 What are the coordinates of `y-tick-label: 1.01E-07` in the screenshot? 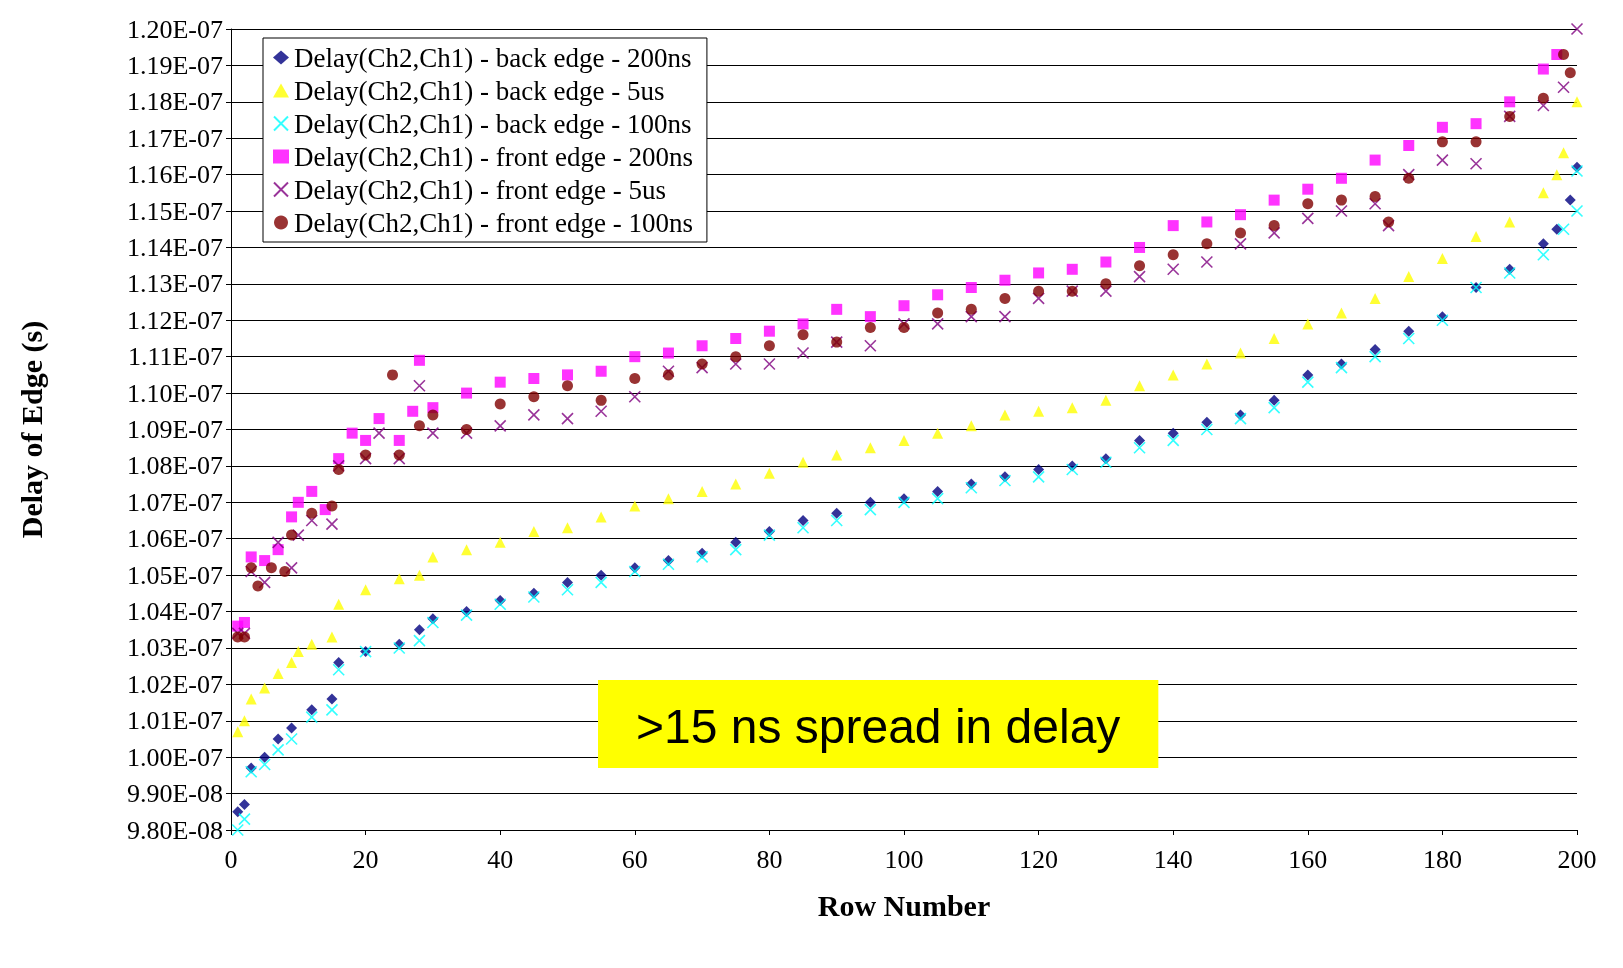 It's located at (174, 721).